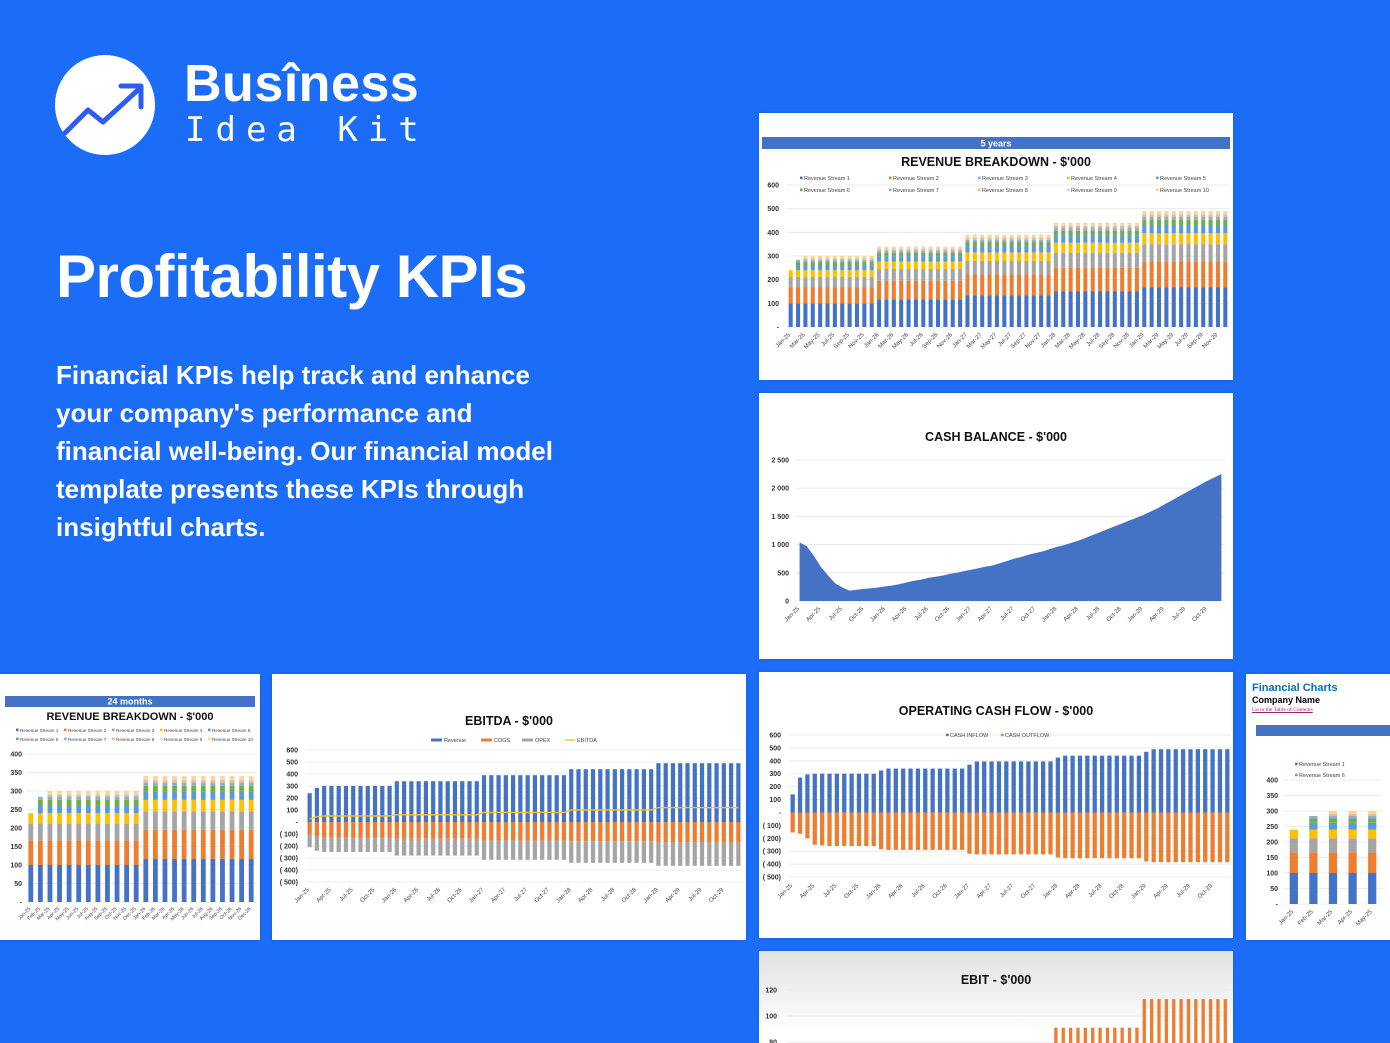 The height and width of the screenshot is (1043, 1390). I want to click on y-tick-label: 1 000, so click(780, 545).